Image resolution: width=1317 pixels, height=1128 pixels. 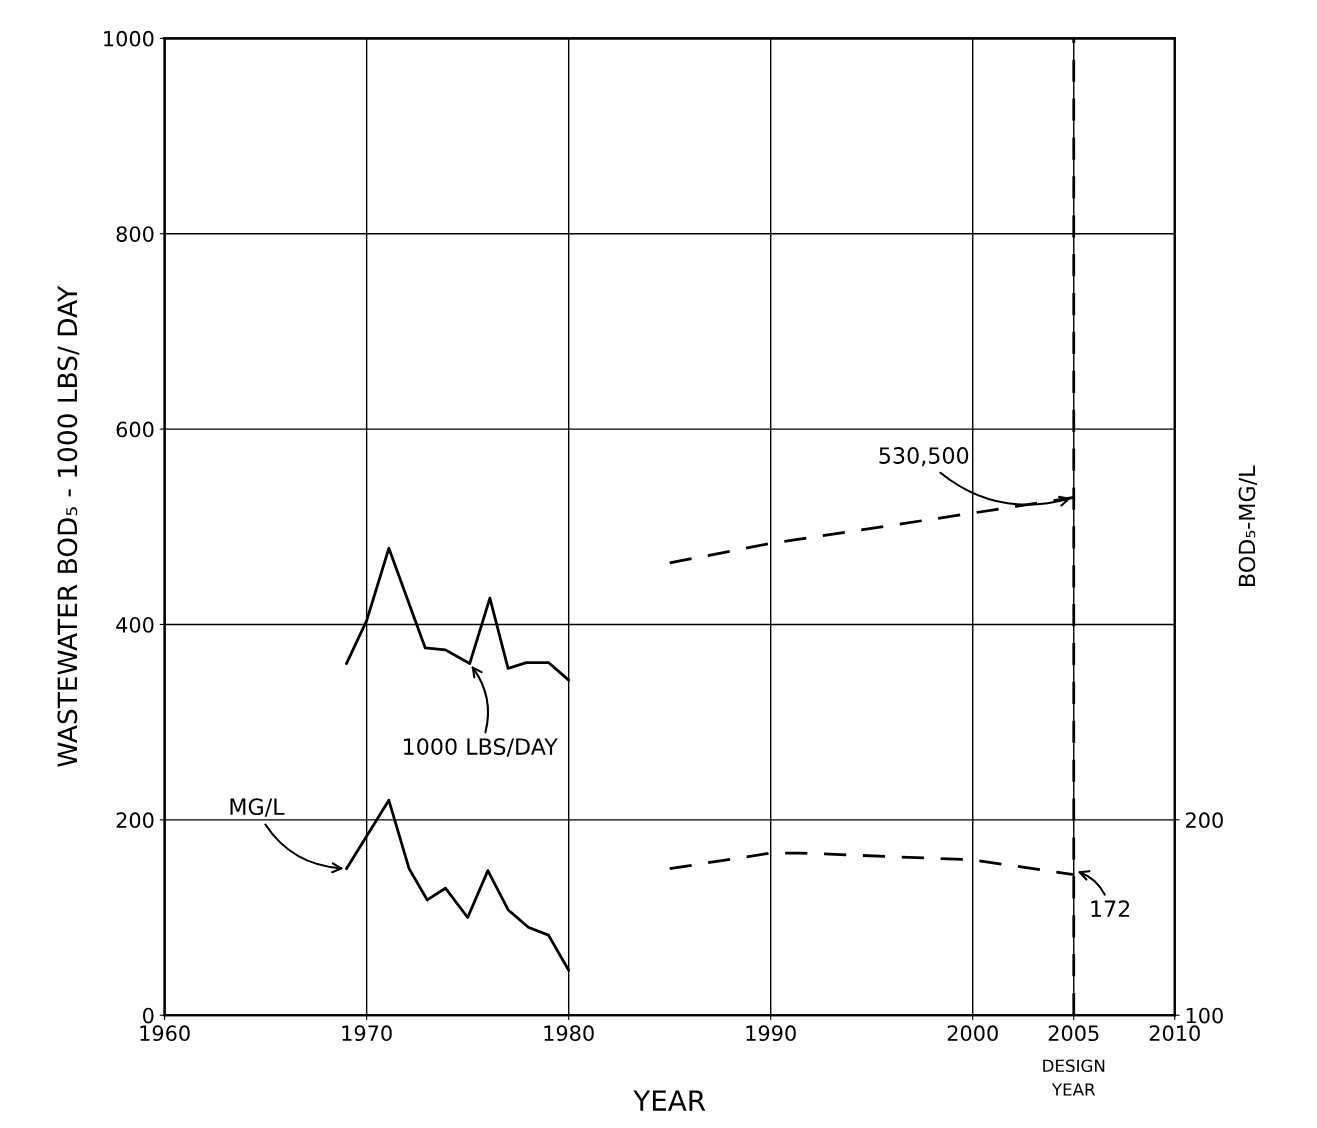 I want to click on x-tick-label: 1980, so click(x=569, y=1033).